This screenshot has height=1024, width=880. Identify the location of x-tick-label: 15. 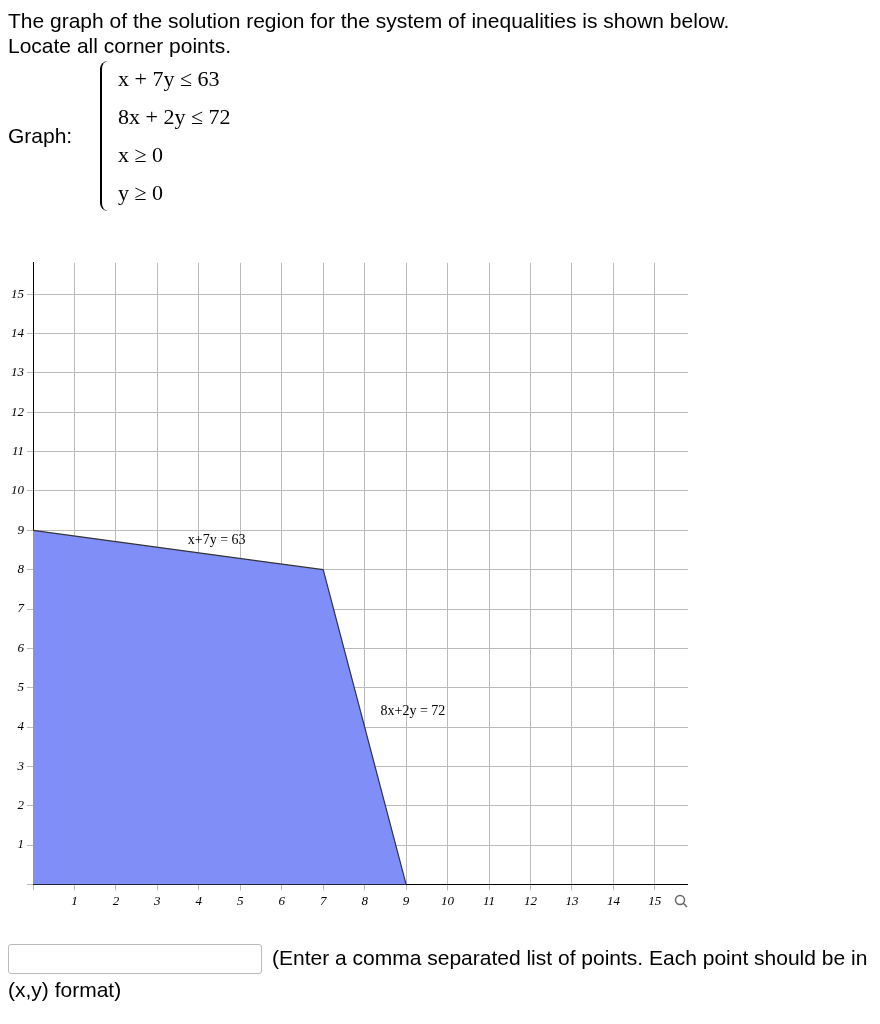
(655, 900).